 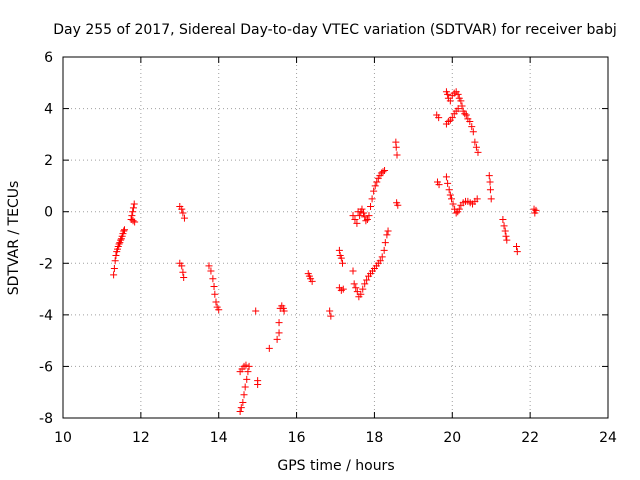 What do you see at coordinates (46, 316) in the screenshot?
I see `y-tick-label: -4` at bounding box center [46, 316].